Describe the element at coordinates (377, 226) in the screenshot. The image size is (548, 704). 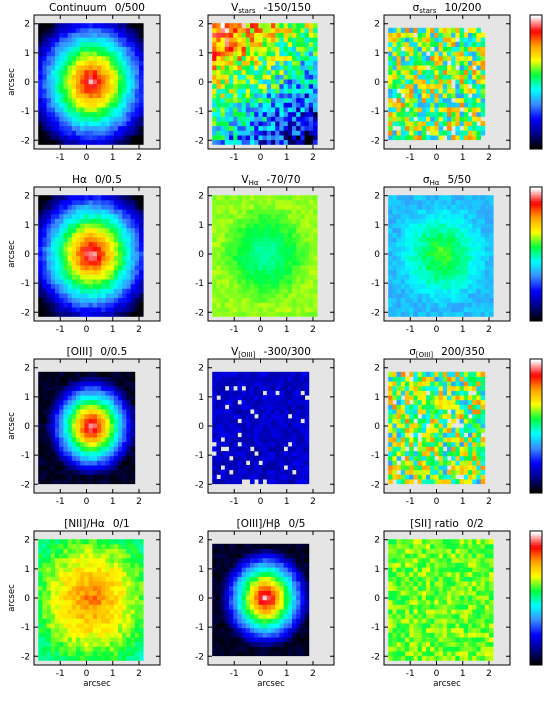
I see `y-tick-label: 1` at that location.